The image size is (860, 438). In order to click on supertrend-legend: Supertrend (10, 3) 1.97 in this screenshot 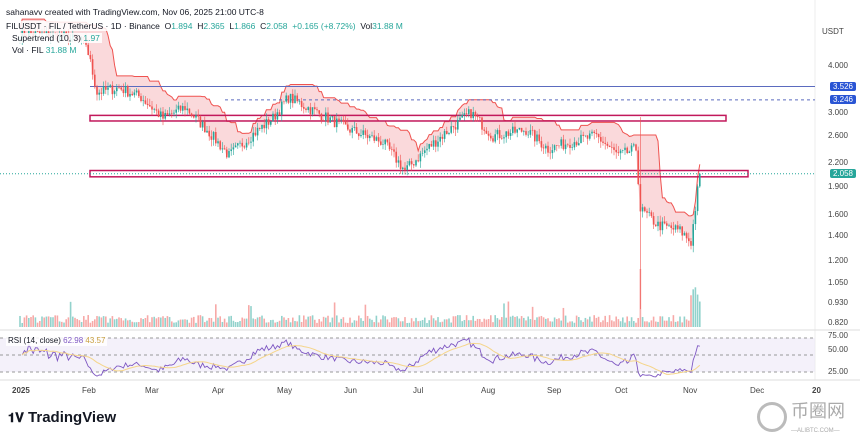, I will do `click(56, 38)`.